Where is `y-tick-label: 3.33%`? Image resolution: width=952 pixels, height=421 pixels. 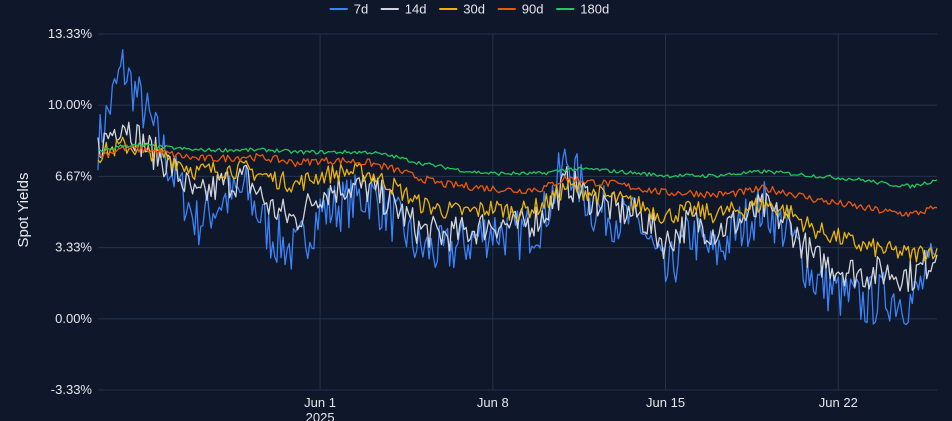
y-tick-label: 3.33% is located at coordinates (73, 247).